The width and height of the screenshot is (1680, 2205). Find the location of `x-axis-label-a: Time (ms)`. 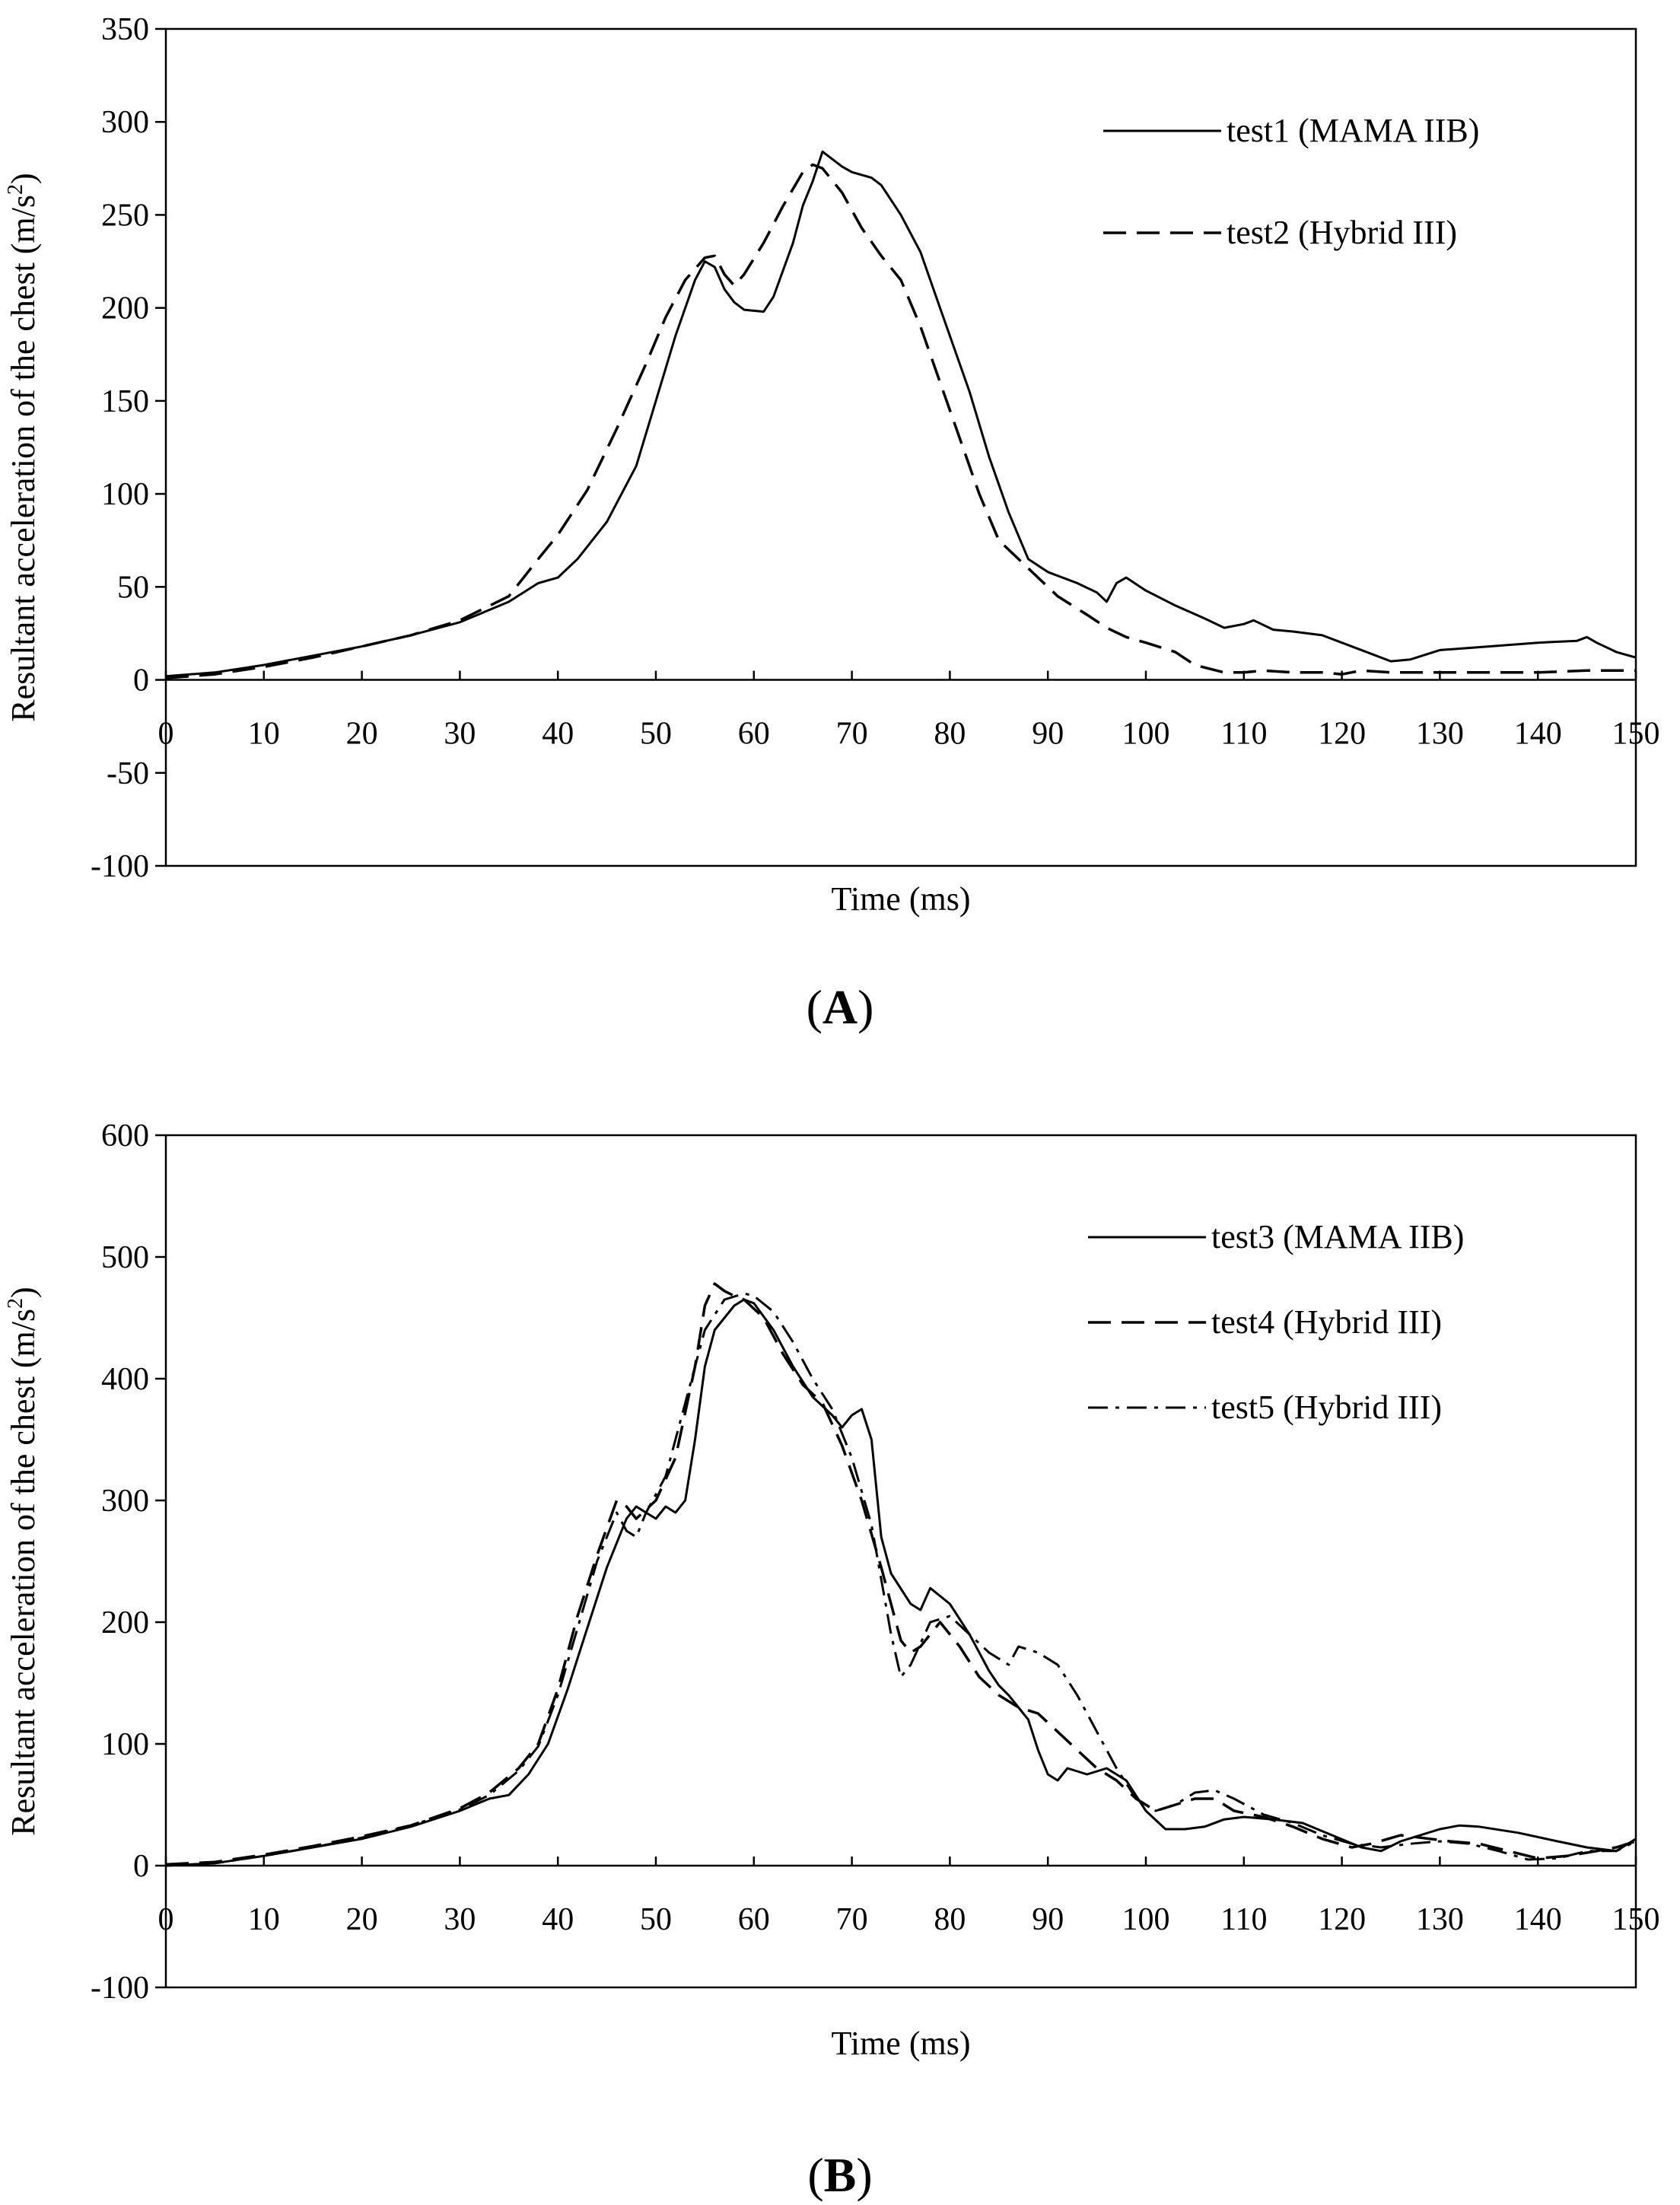

x-axis-label-a: Time (ms) is located at coordinates (901, 899).